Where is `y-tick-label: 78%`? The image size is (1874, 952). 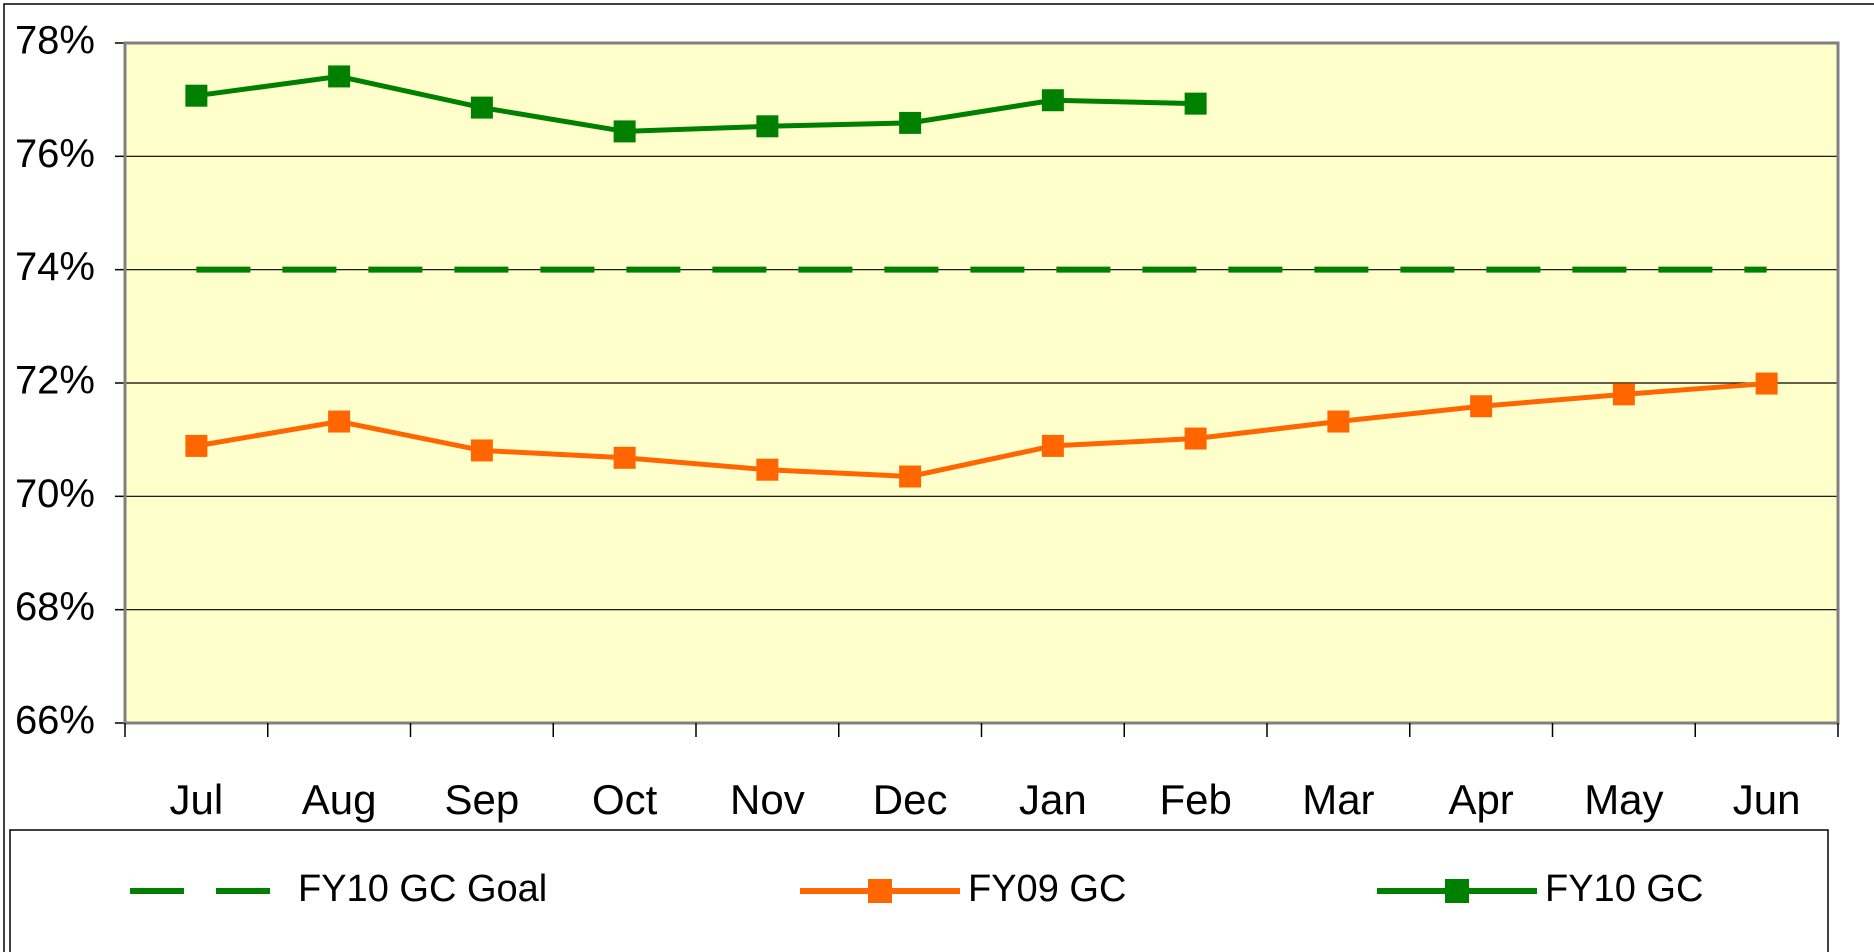 y-tick-label: 78% is located at coordinates (55, 41).